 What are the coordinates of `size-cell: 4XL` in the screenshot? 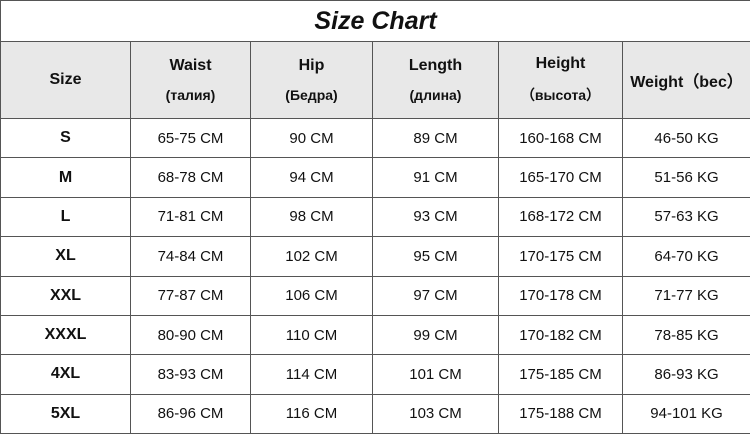 It's located at (65, 374).